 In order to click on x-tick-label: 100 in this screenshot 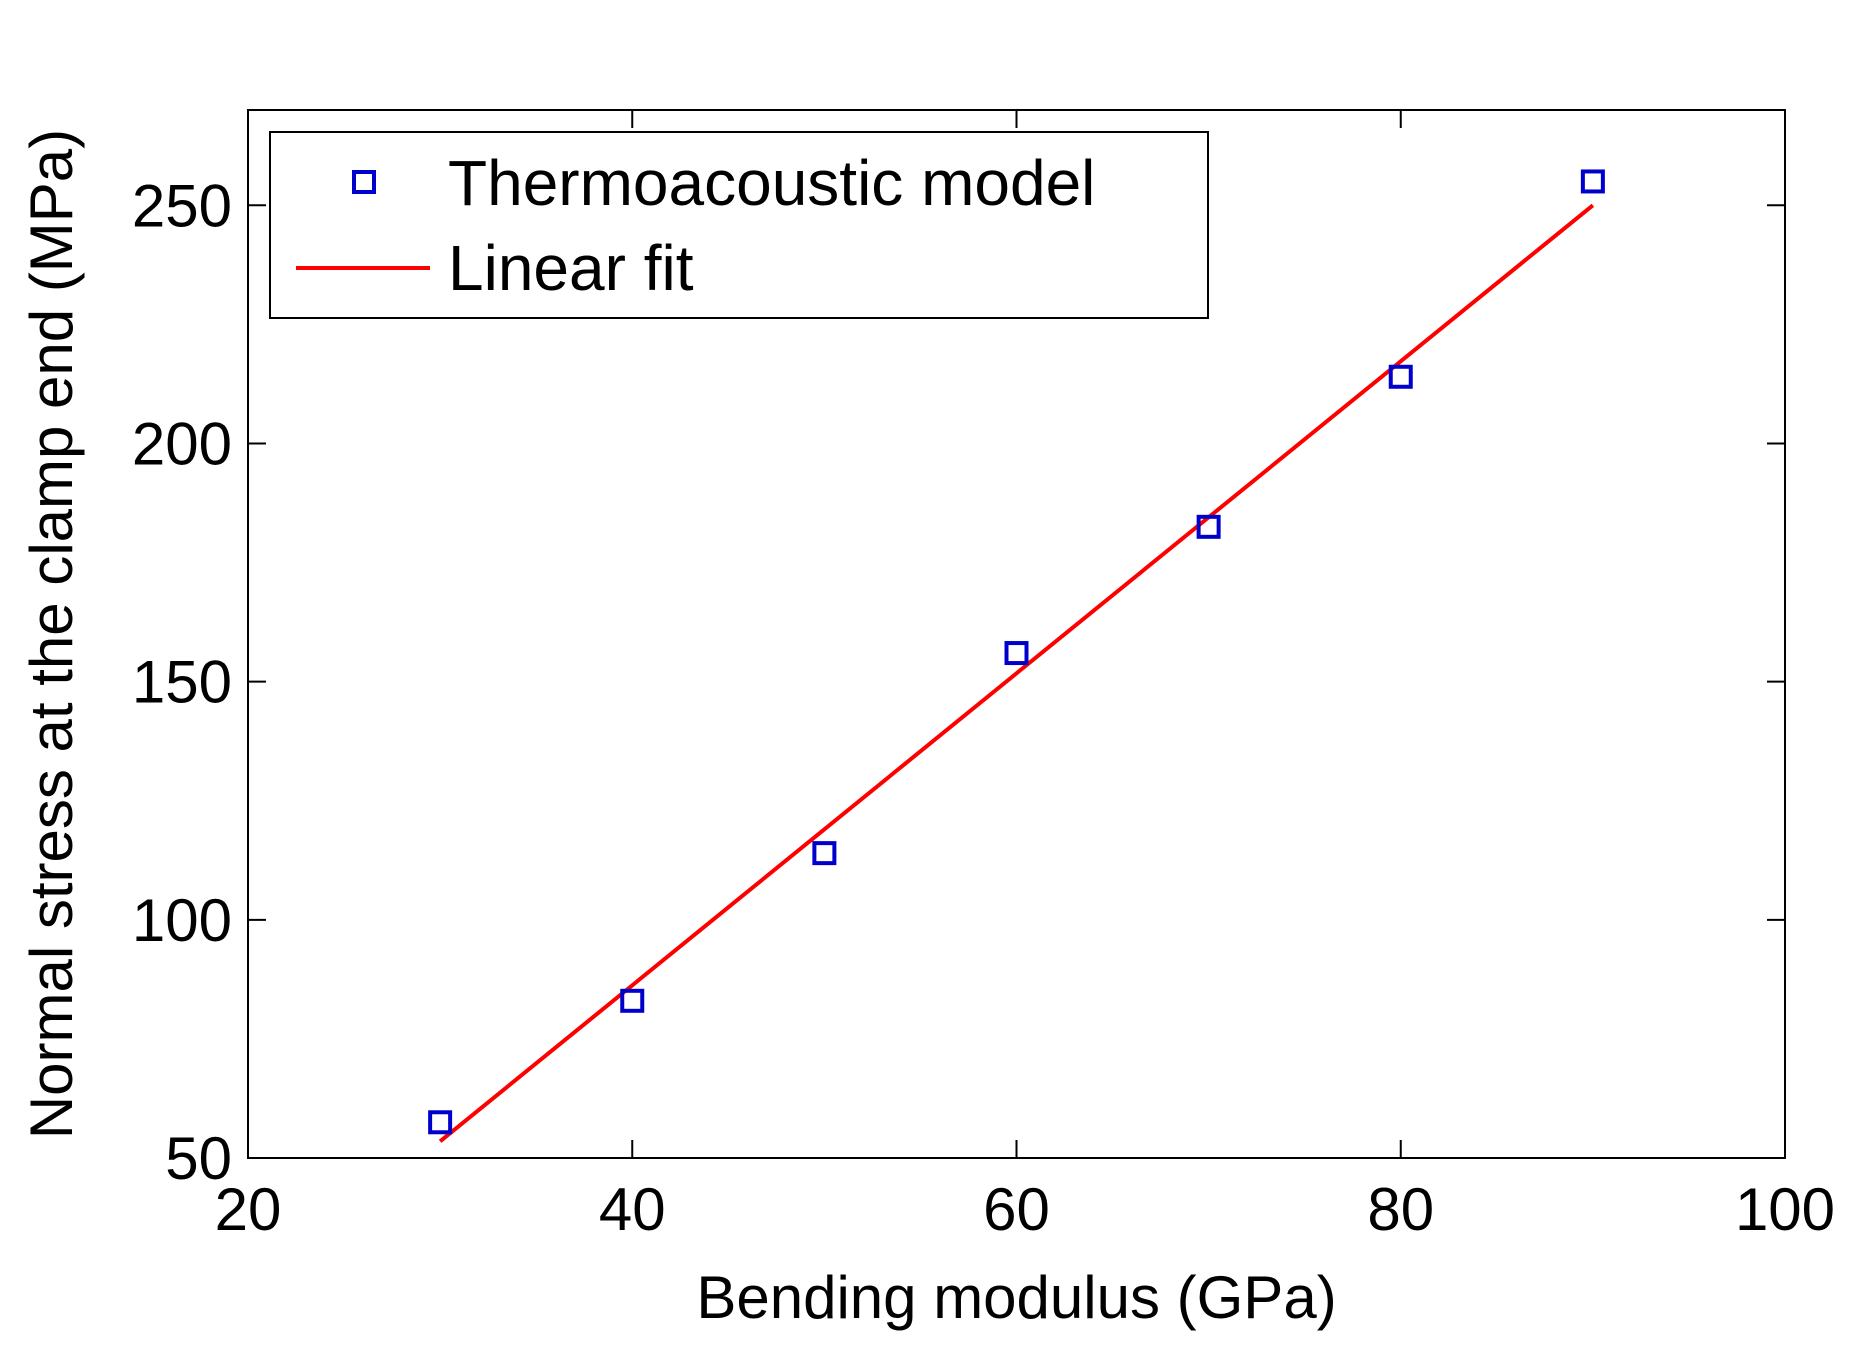, I will do `click(1785, 1209)`.